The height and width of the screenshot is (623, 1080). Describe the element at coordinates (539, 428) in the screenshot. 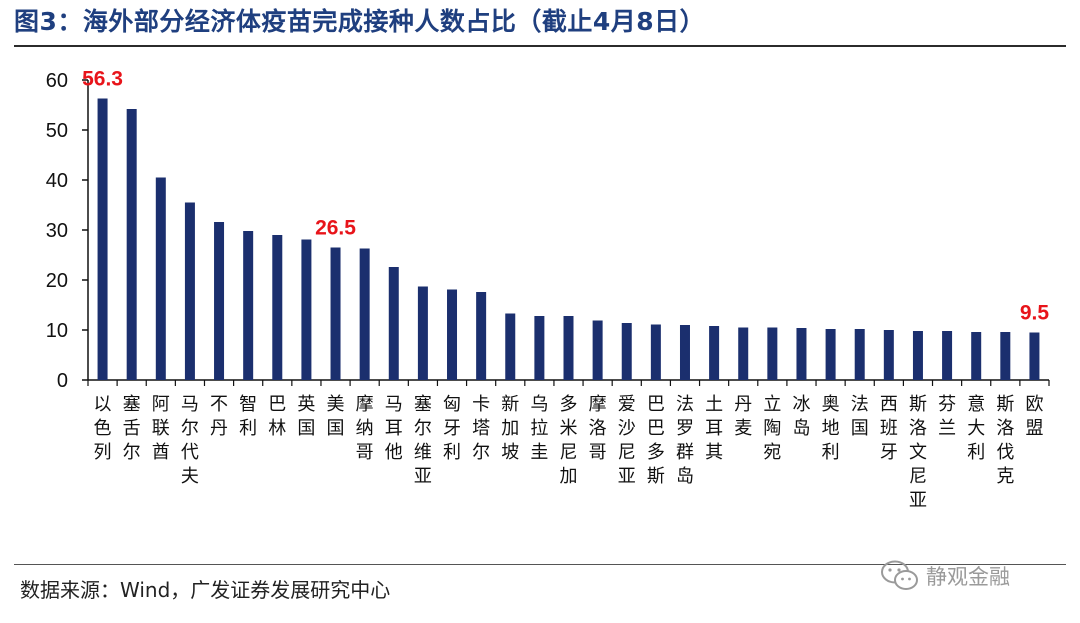

I see `category-label: 乌拉圭` at that location.